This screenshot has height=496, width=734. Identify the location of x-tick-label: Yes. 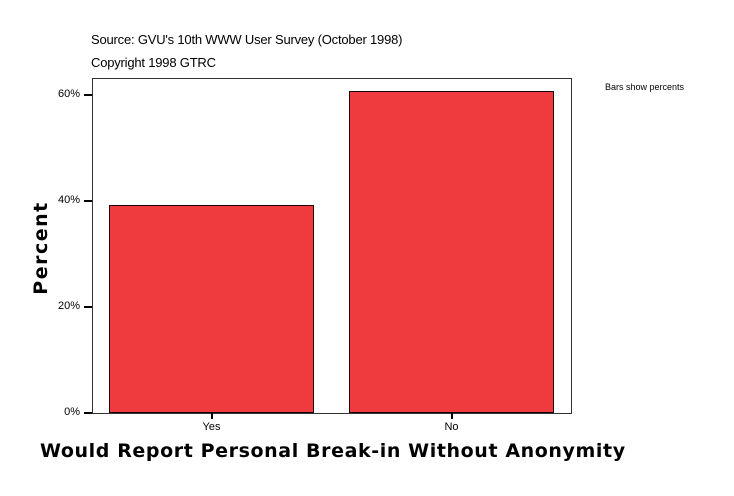
(211, 427).